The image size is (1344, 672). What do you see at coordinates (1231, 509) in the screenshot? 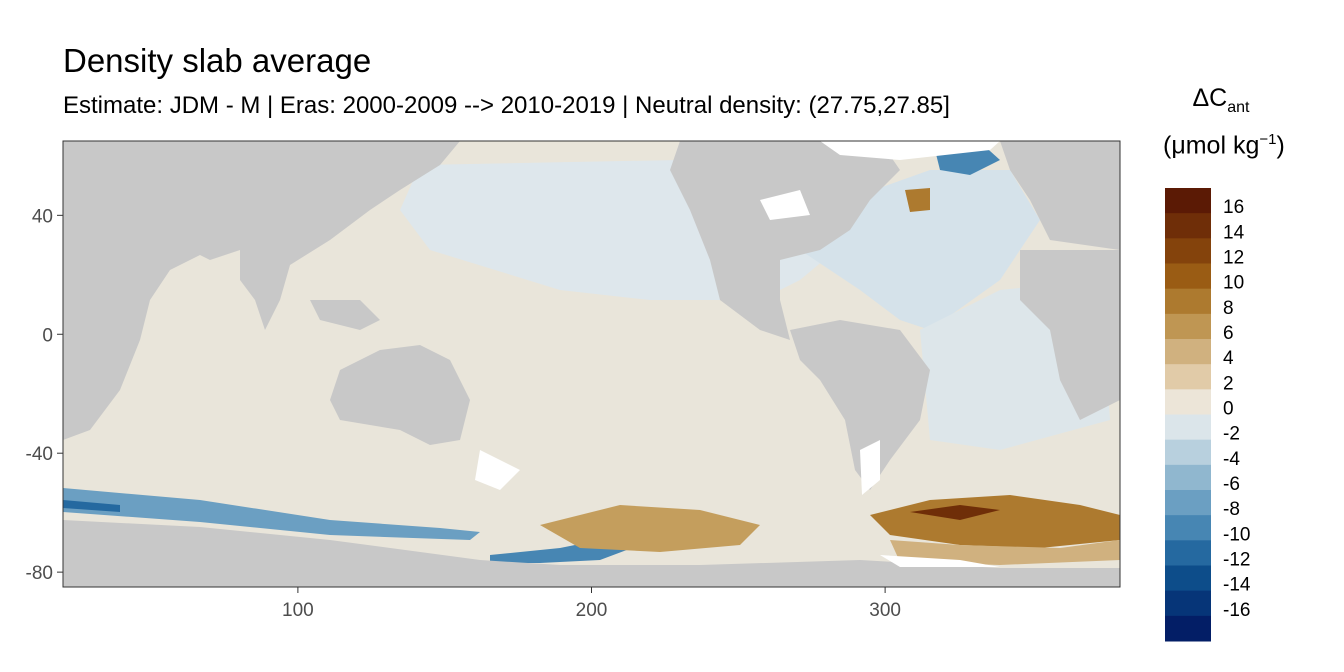
I see `legend-label: -8` at bounding box center [1231, 509].